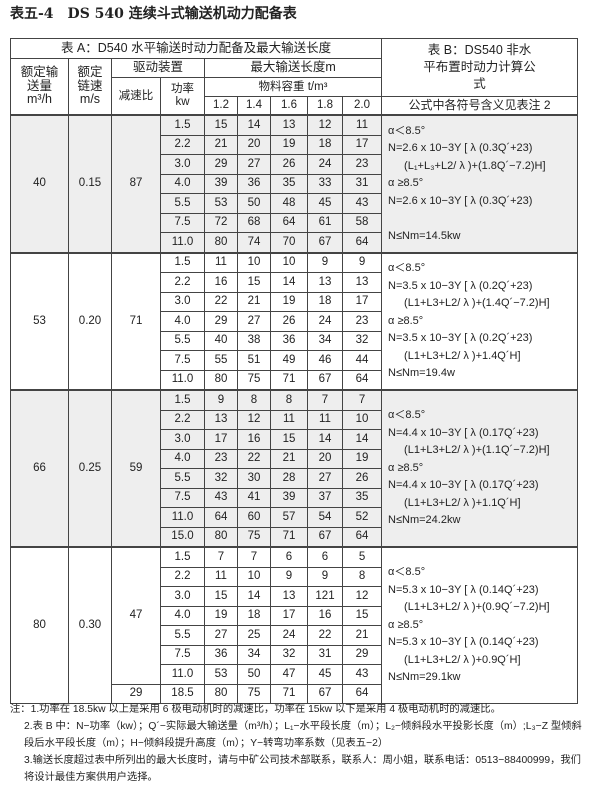  I want to click on rated-capacity-cell: 80, so click(39, 625).